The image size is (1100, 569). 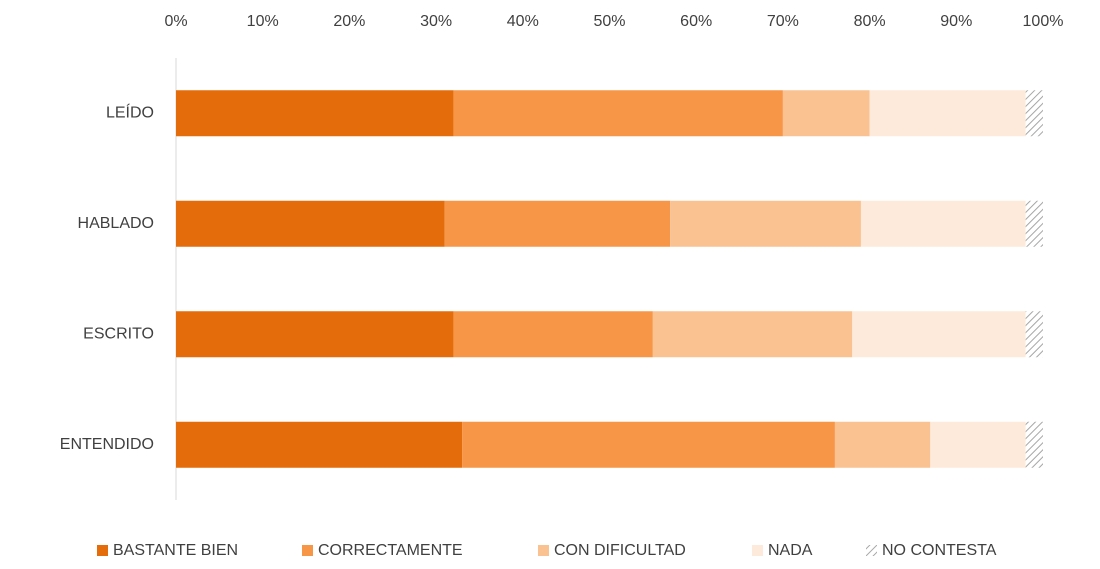 I want to click on x-tick-label: 40%, so click(x=523, y=21).